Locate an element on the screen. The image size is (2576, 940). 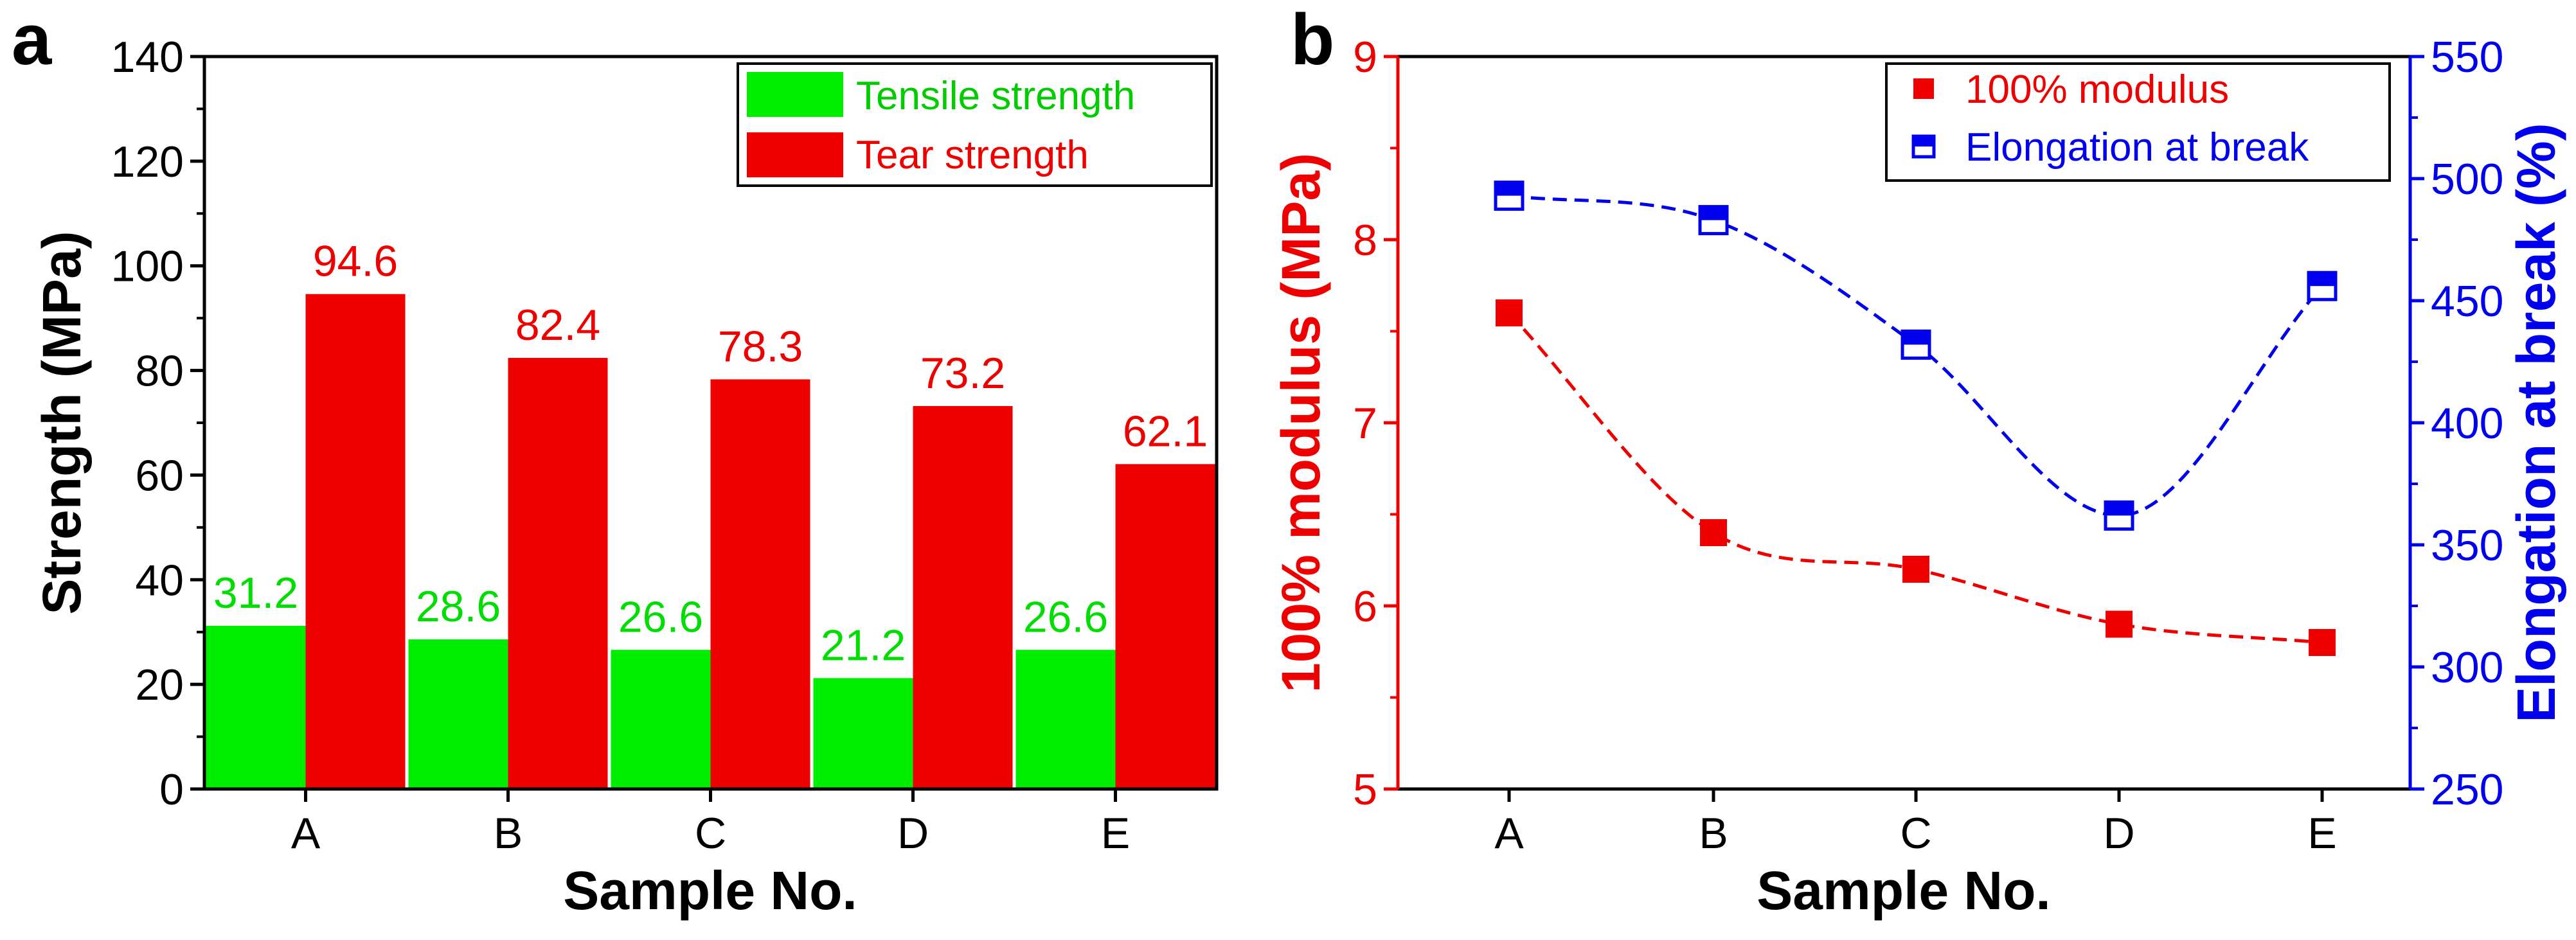
point-elongation-at-break-c-fill is located at coordinates (1915, 338).